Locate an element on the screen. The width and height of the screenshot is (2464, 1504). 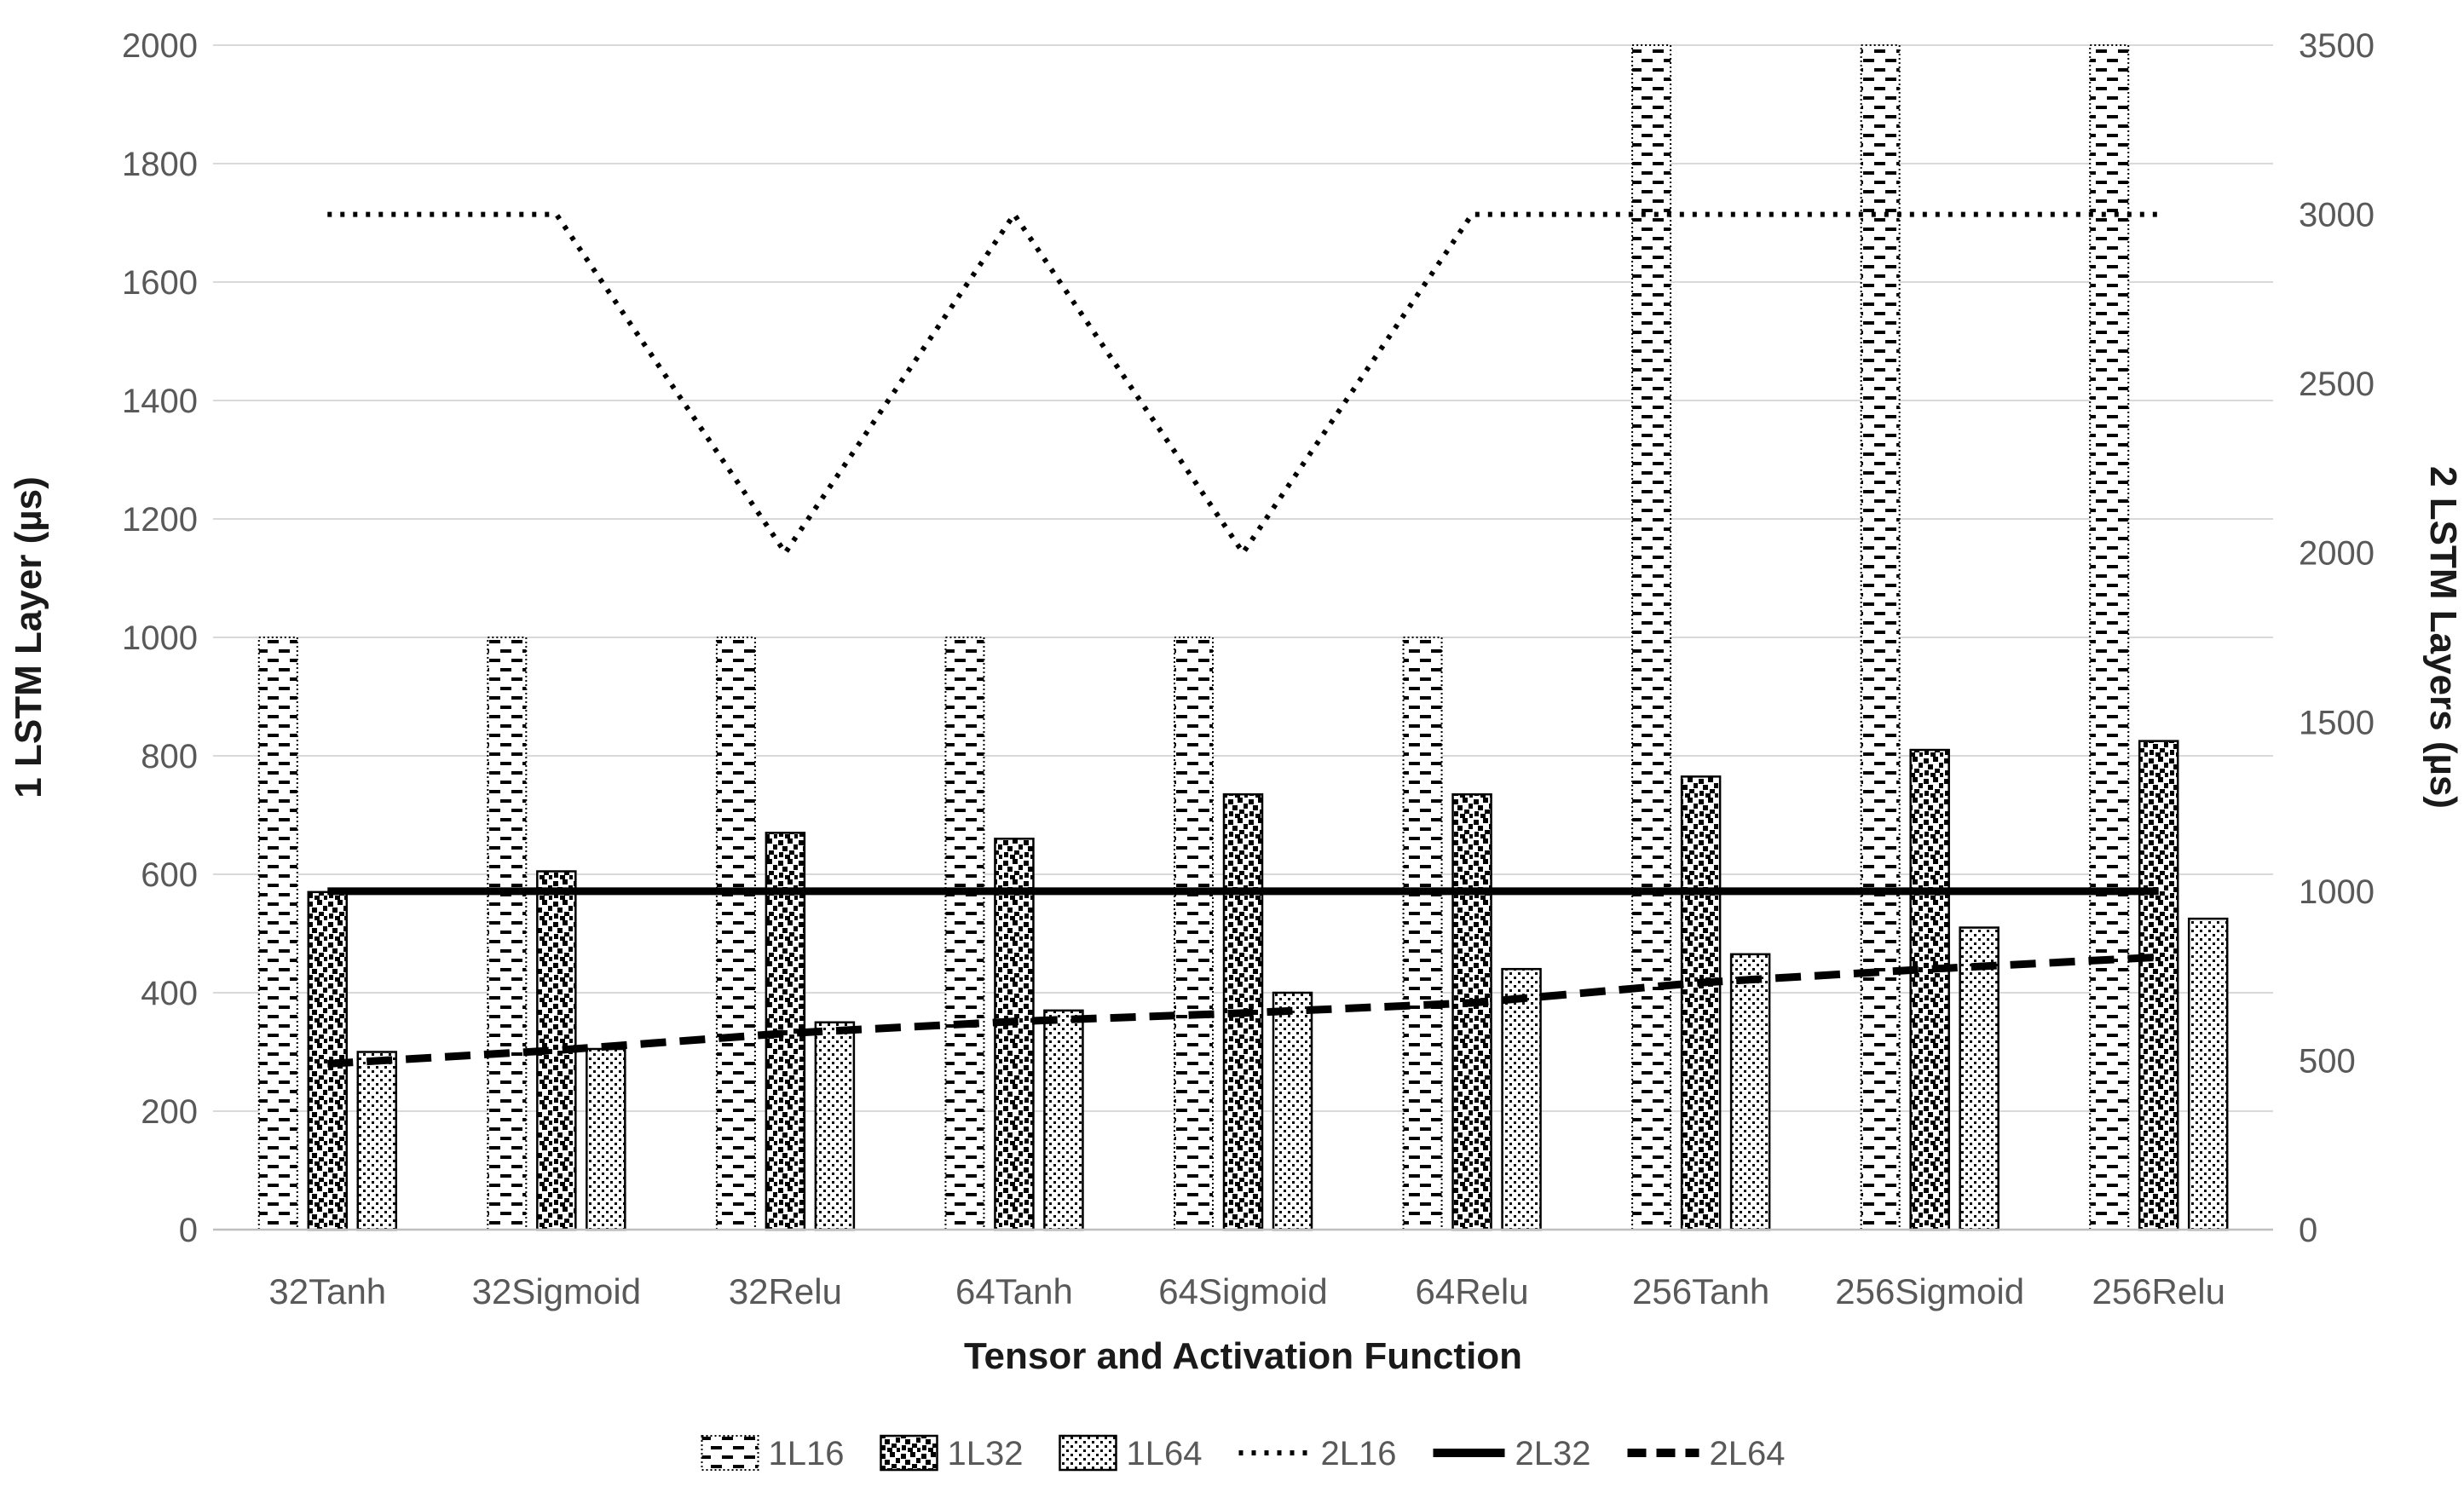
category-label-64Tanh: 64Tanh is located at coordinates (1014, 1291).